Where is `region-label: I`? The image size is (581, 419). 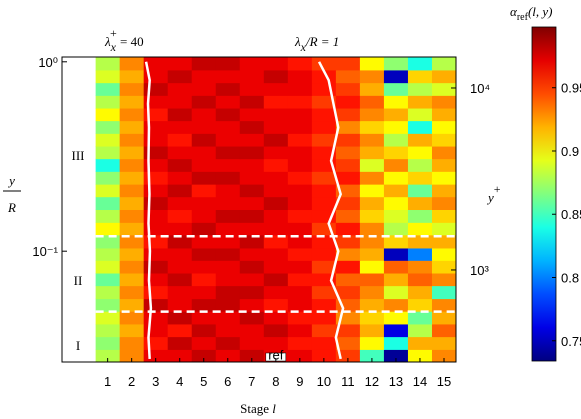
region-label: I is located at coordinates (78, 345).